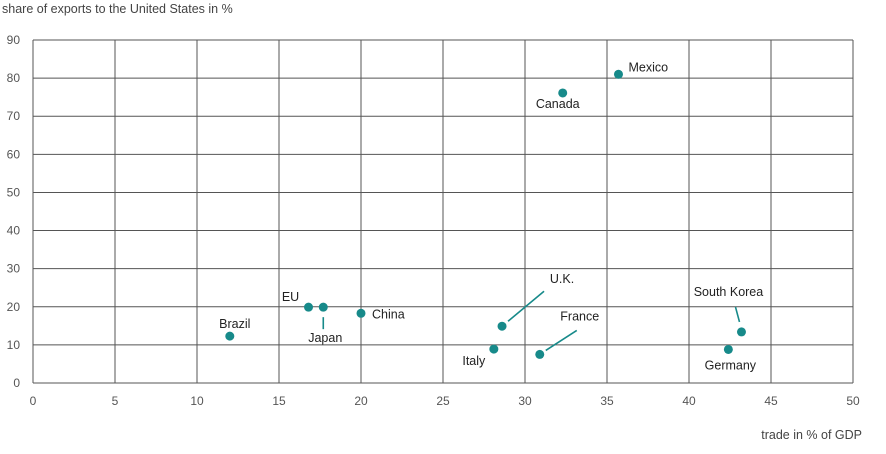 The image size is (886, 454). Describe the element at coordinates (115, 401) in the screenshot. I see `x-tick-label: 5` at that location.